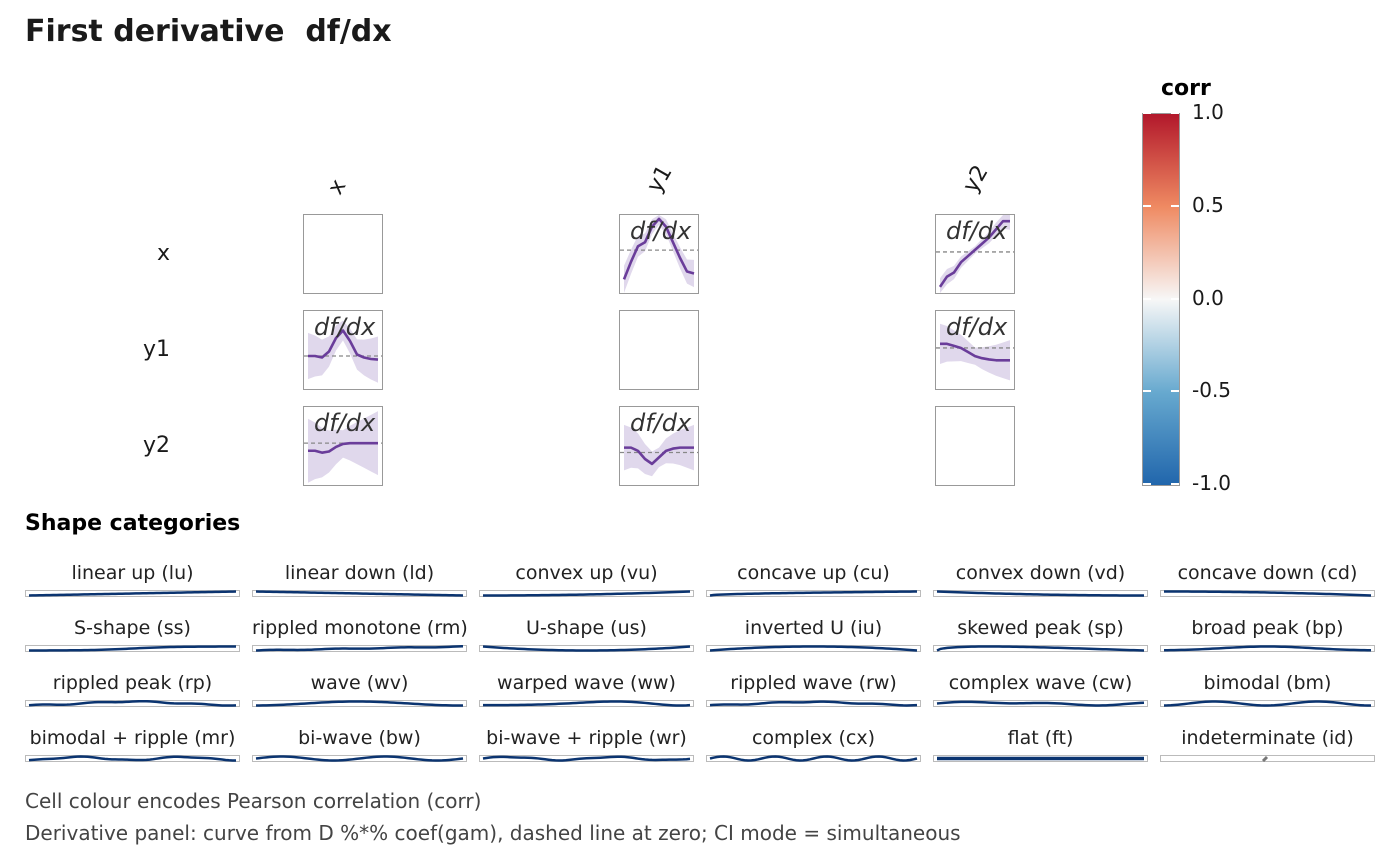  I want to click on row-label-y2: y2, so click(156, 445).